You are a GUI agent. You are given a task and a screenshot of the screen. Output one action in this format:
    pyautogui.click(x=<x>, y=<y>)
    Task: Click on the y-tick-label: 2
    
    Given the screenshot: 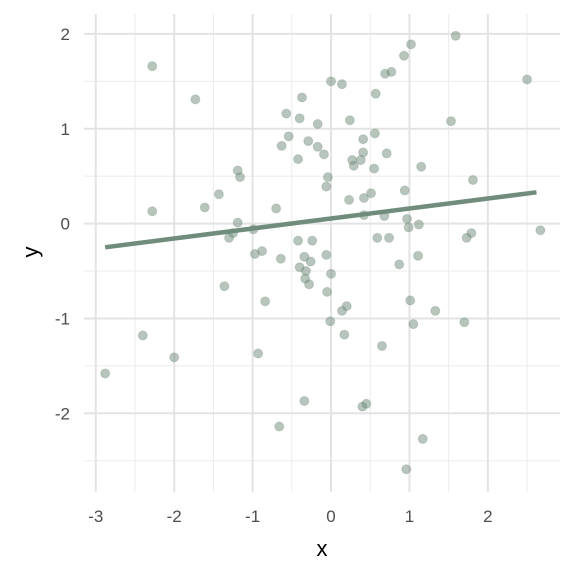 What is the action you would take?
    pyautogui.click(x=65, y=34)
    